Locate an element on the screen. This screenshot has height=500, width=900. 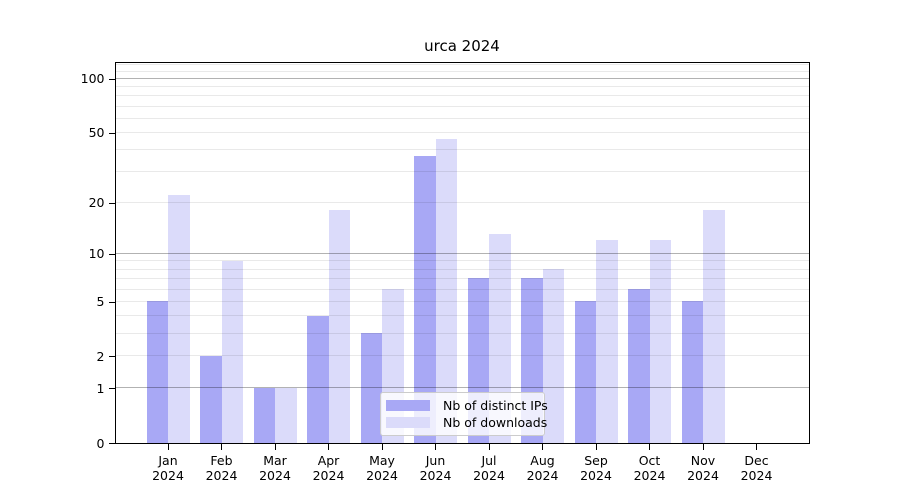
x-tick-month: Jun is located at coordinates (435, 460).